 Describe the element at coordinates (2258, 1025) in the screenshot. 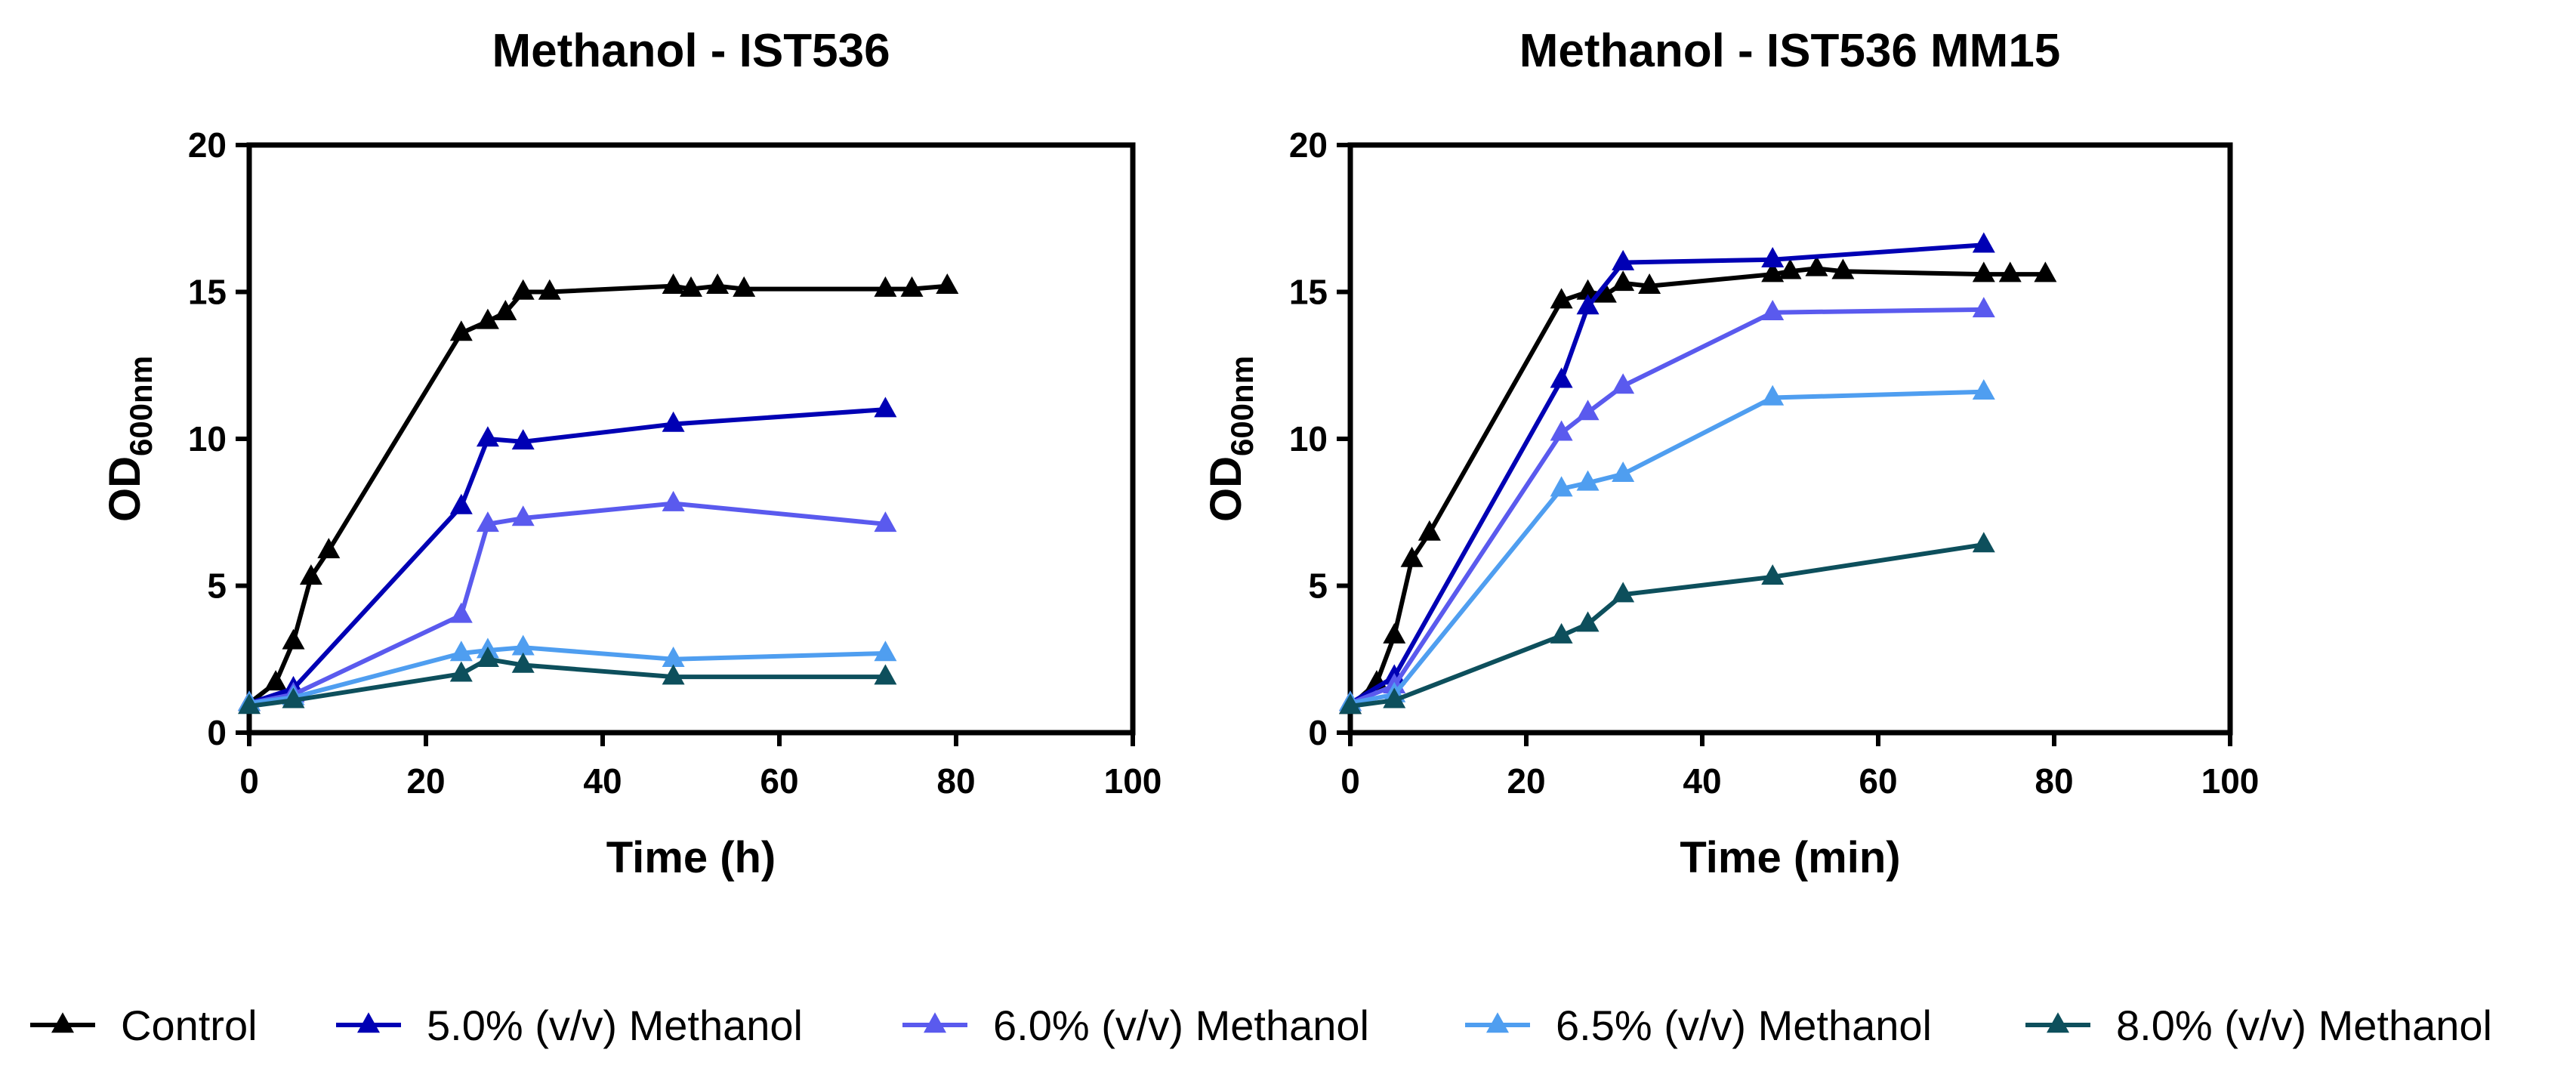

I see `legend-entry-m80: 8.0% (v/v) Methanol` at that location.